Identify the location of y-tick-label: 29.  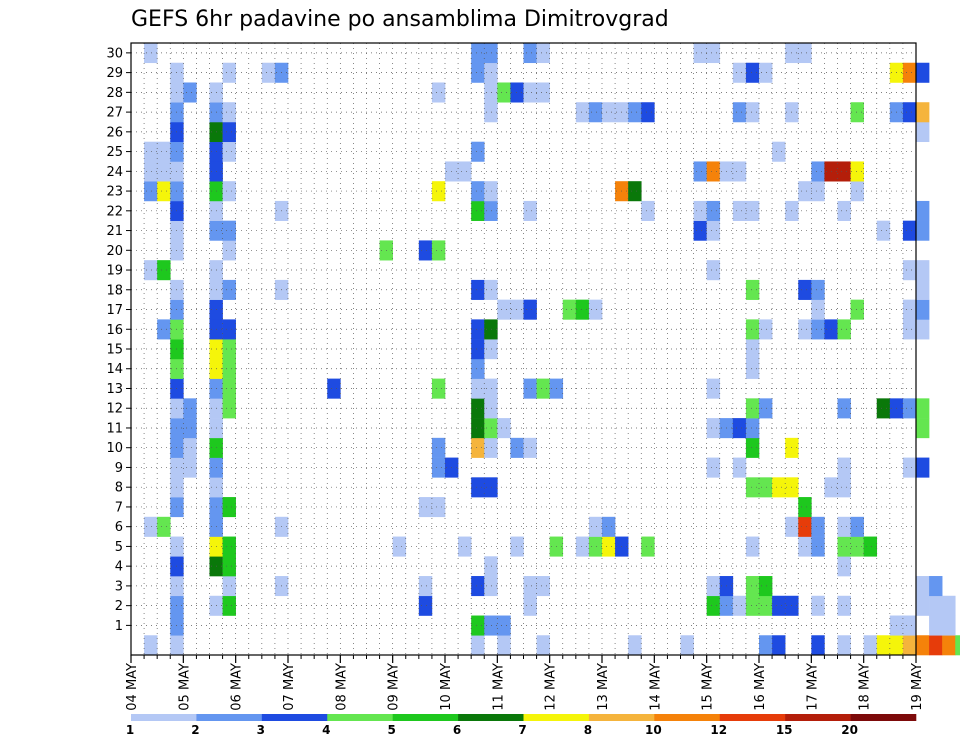
(114, 73).